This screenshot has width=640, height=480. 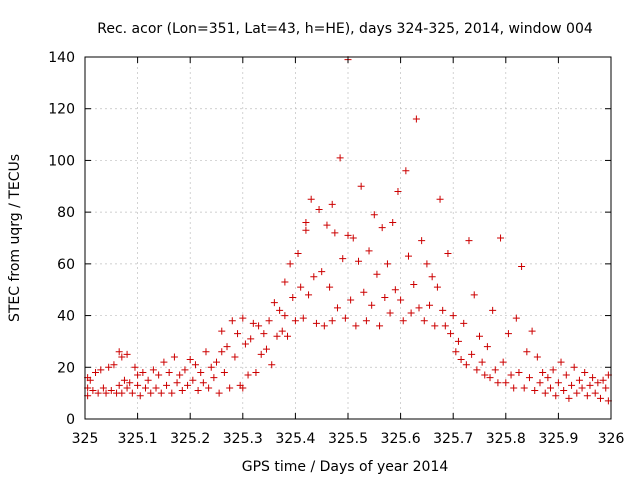 What do you see at coordinates (190, 439) in the screenshot?
I see `x-tick-label: 325.2` at bounding box center [190, 439].